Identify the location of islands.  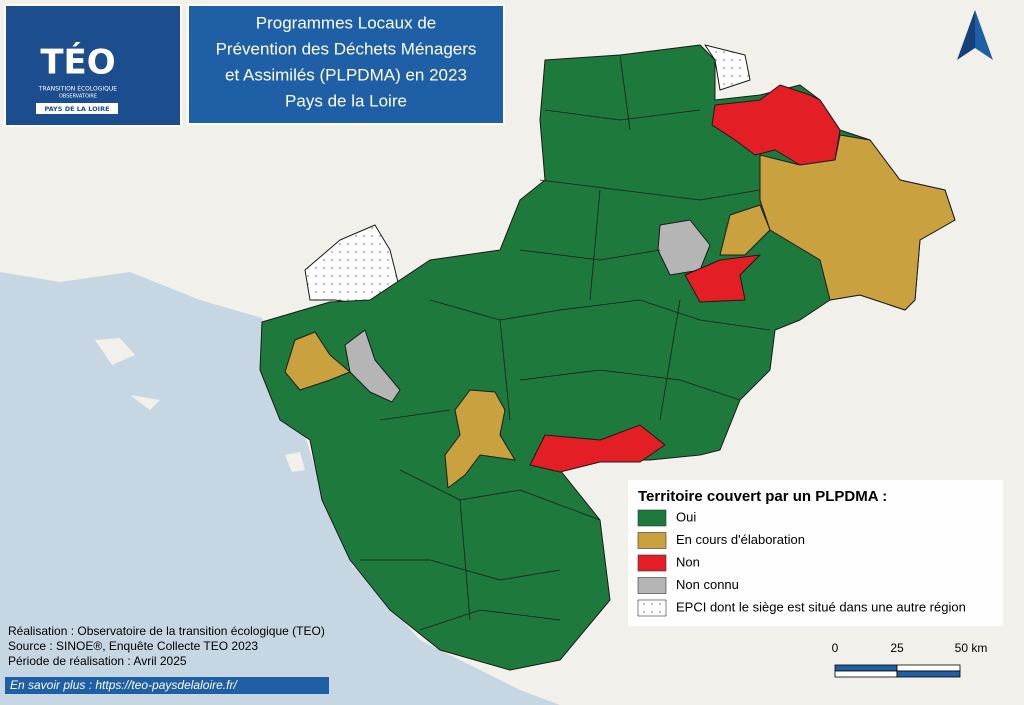
(200, 405).